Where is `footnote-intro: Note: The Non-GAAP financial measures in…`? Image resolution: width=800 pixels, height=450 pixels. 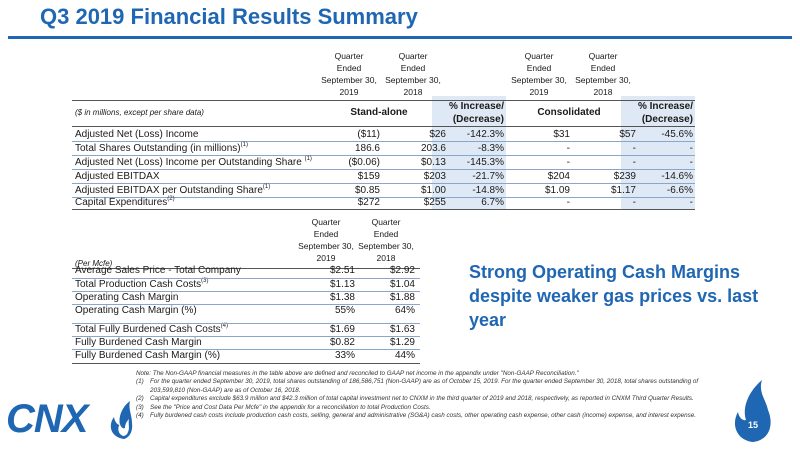
footnote-intro: Note: The Non-GAAP financial measures in… is located at coordinates (357, 373).